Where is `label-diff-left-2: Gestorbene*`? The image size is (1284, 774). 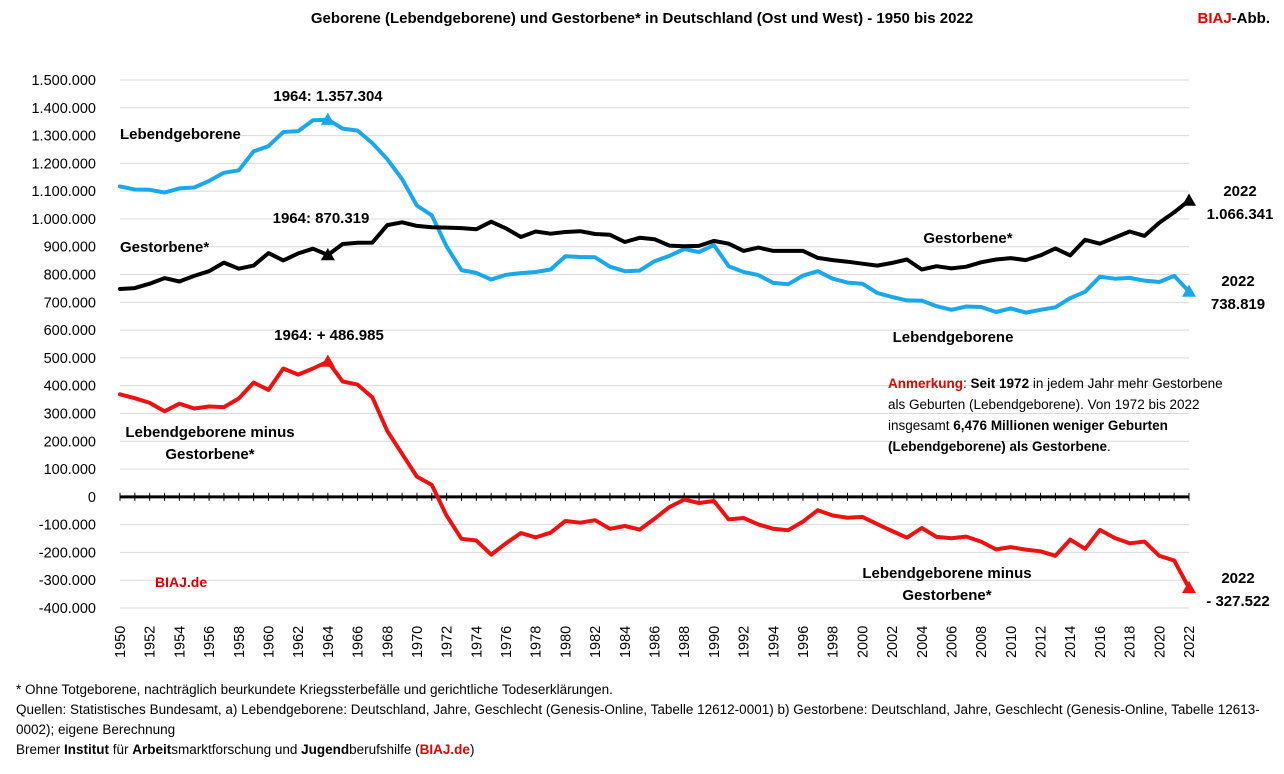 label-diff-left-2: Gestorbene* is located at coordinates (209, 454).